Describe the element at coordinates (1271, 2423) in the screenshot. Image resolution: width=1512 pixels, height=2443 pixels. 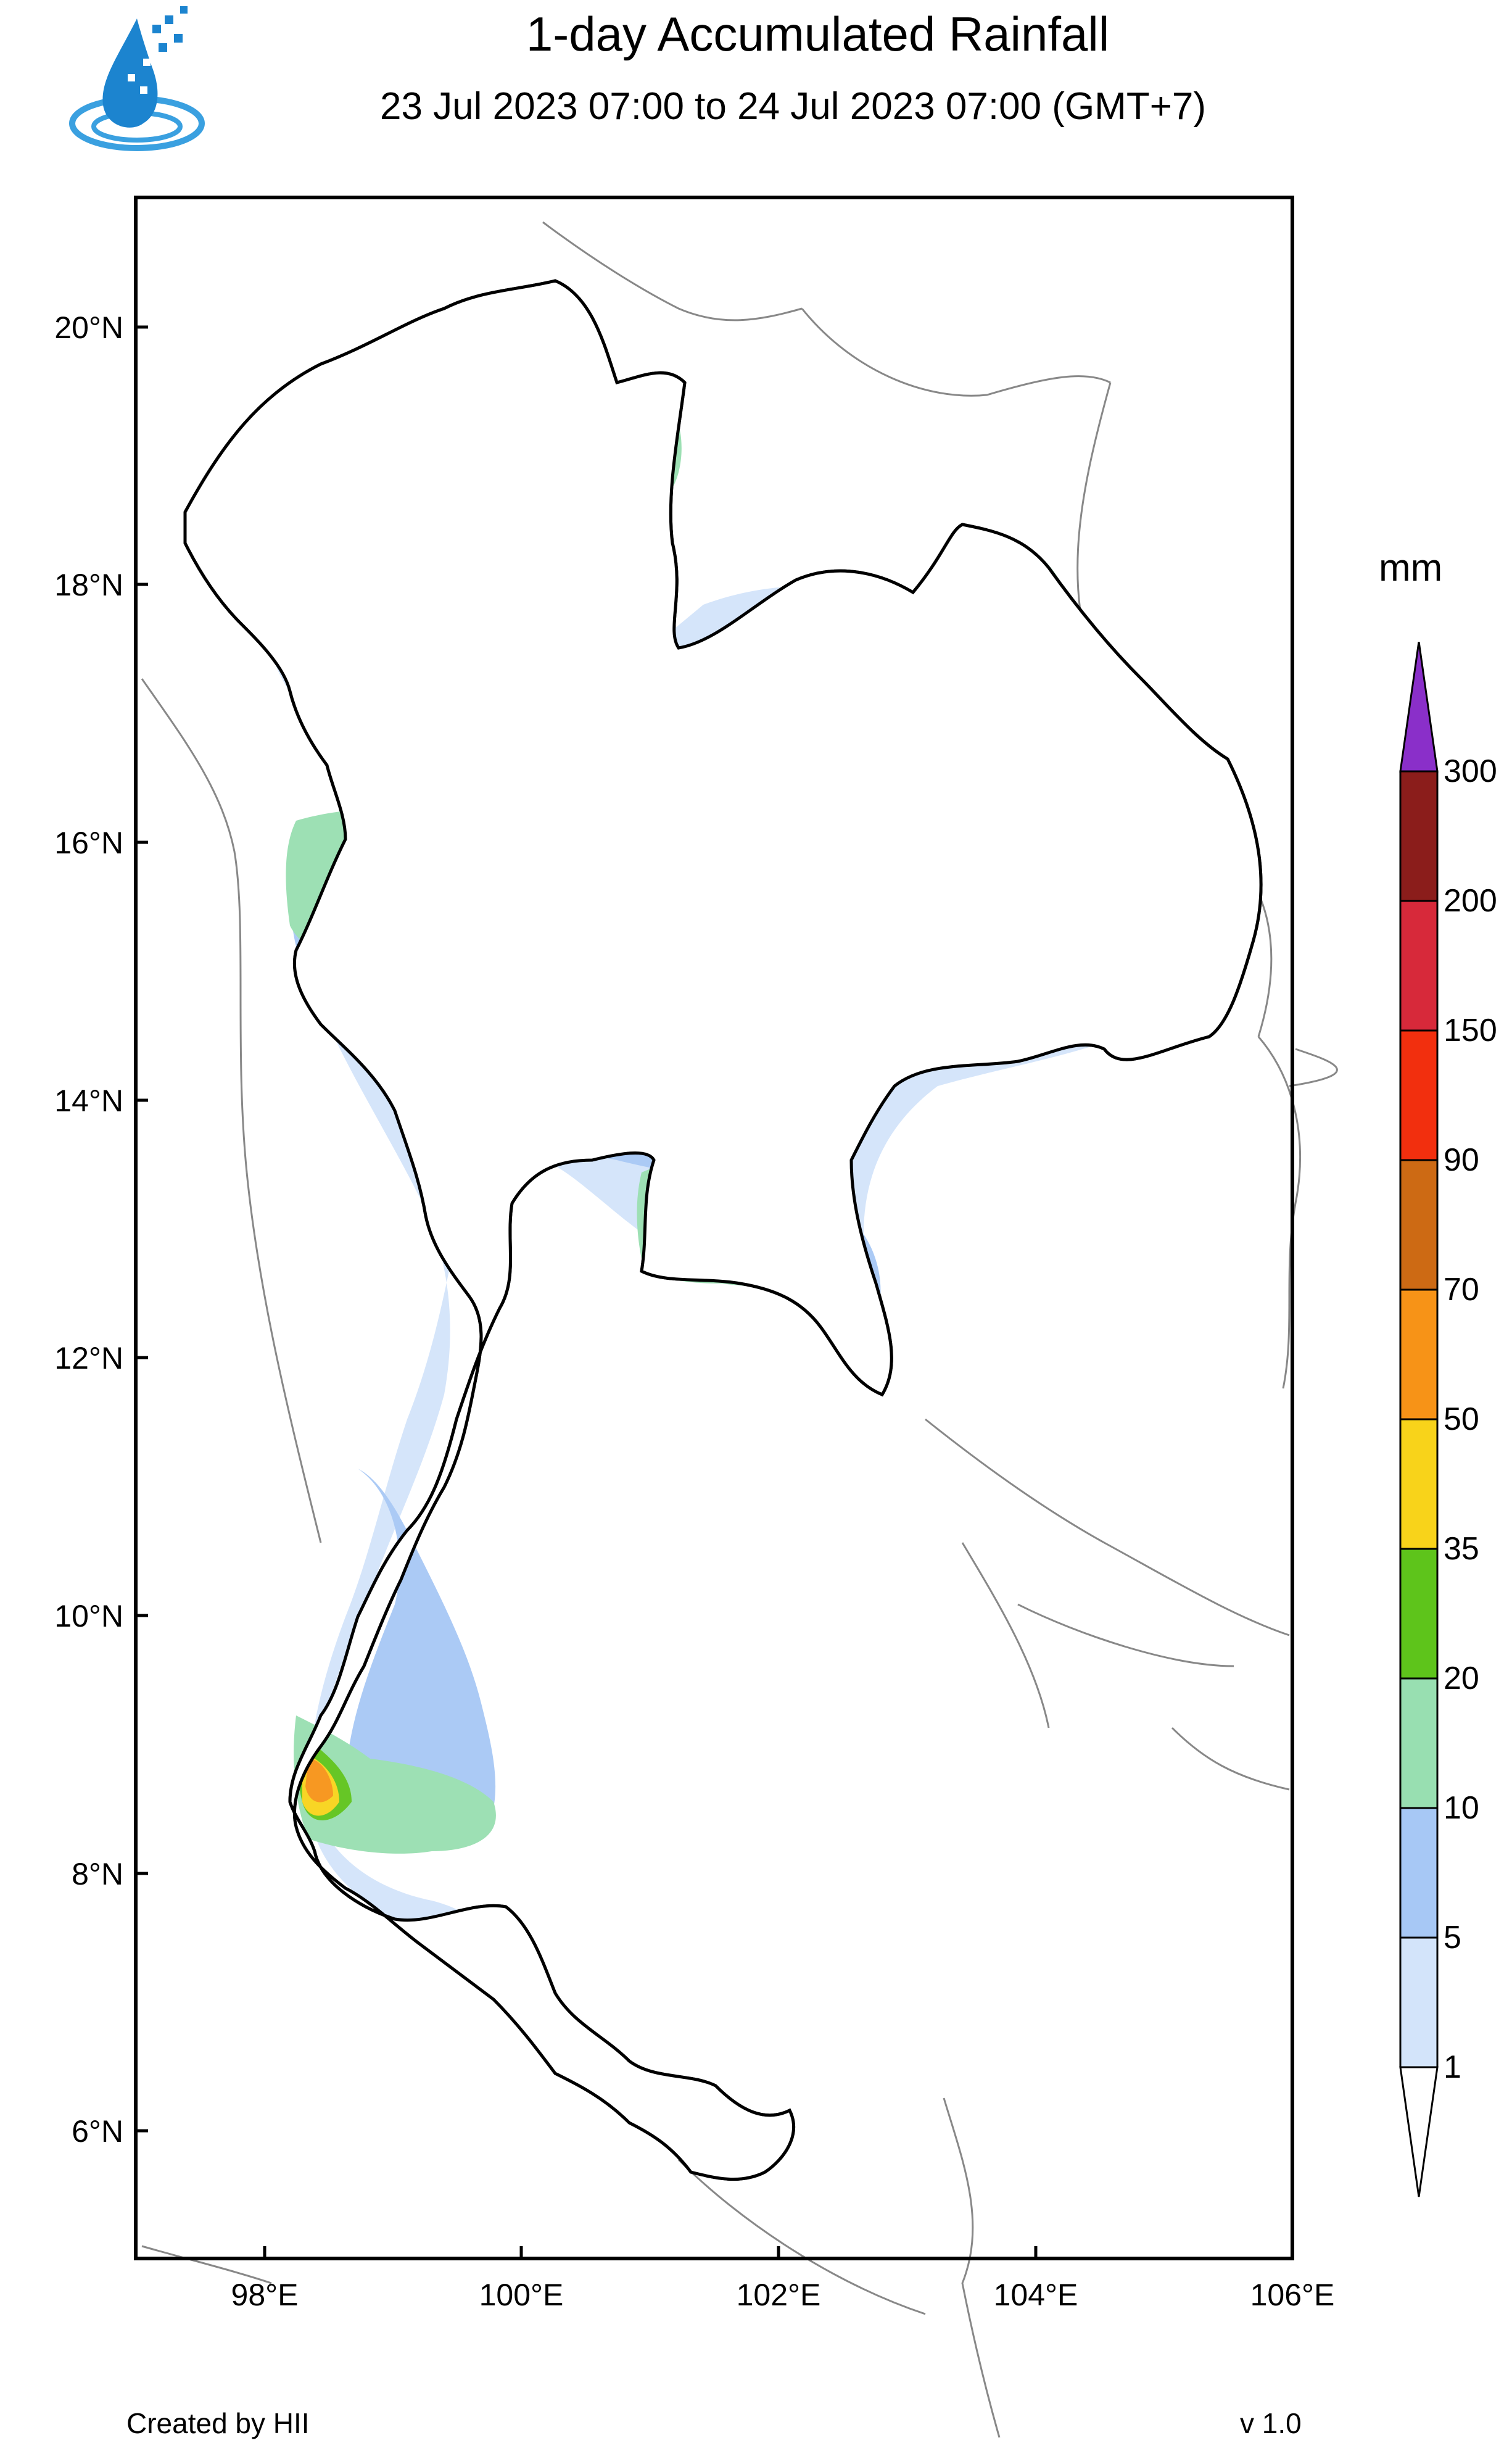
I see `version-text: v 1.0` at that location.